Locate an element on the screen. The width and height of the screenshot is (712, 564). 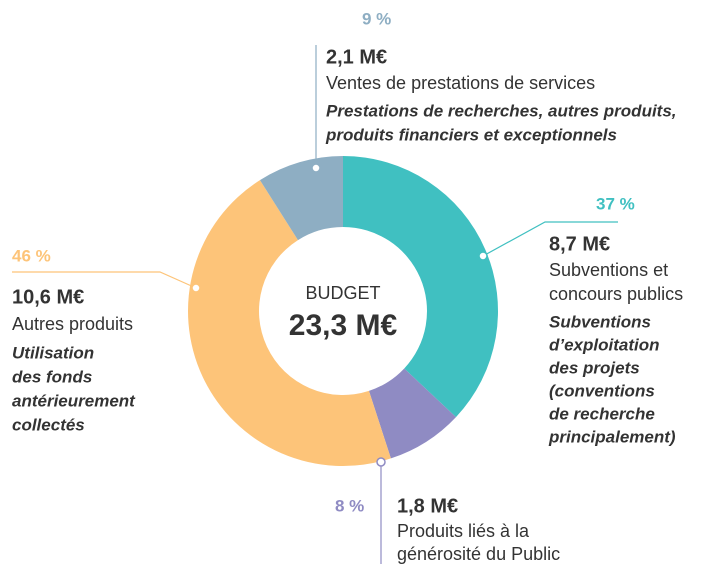
percent-label: 46 % is located at coordinates (31, 255).